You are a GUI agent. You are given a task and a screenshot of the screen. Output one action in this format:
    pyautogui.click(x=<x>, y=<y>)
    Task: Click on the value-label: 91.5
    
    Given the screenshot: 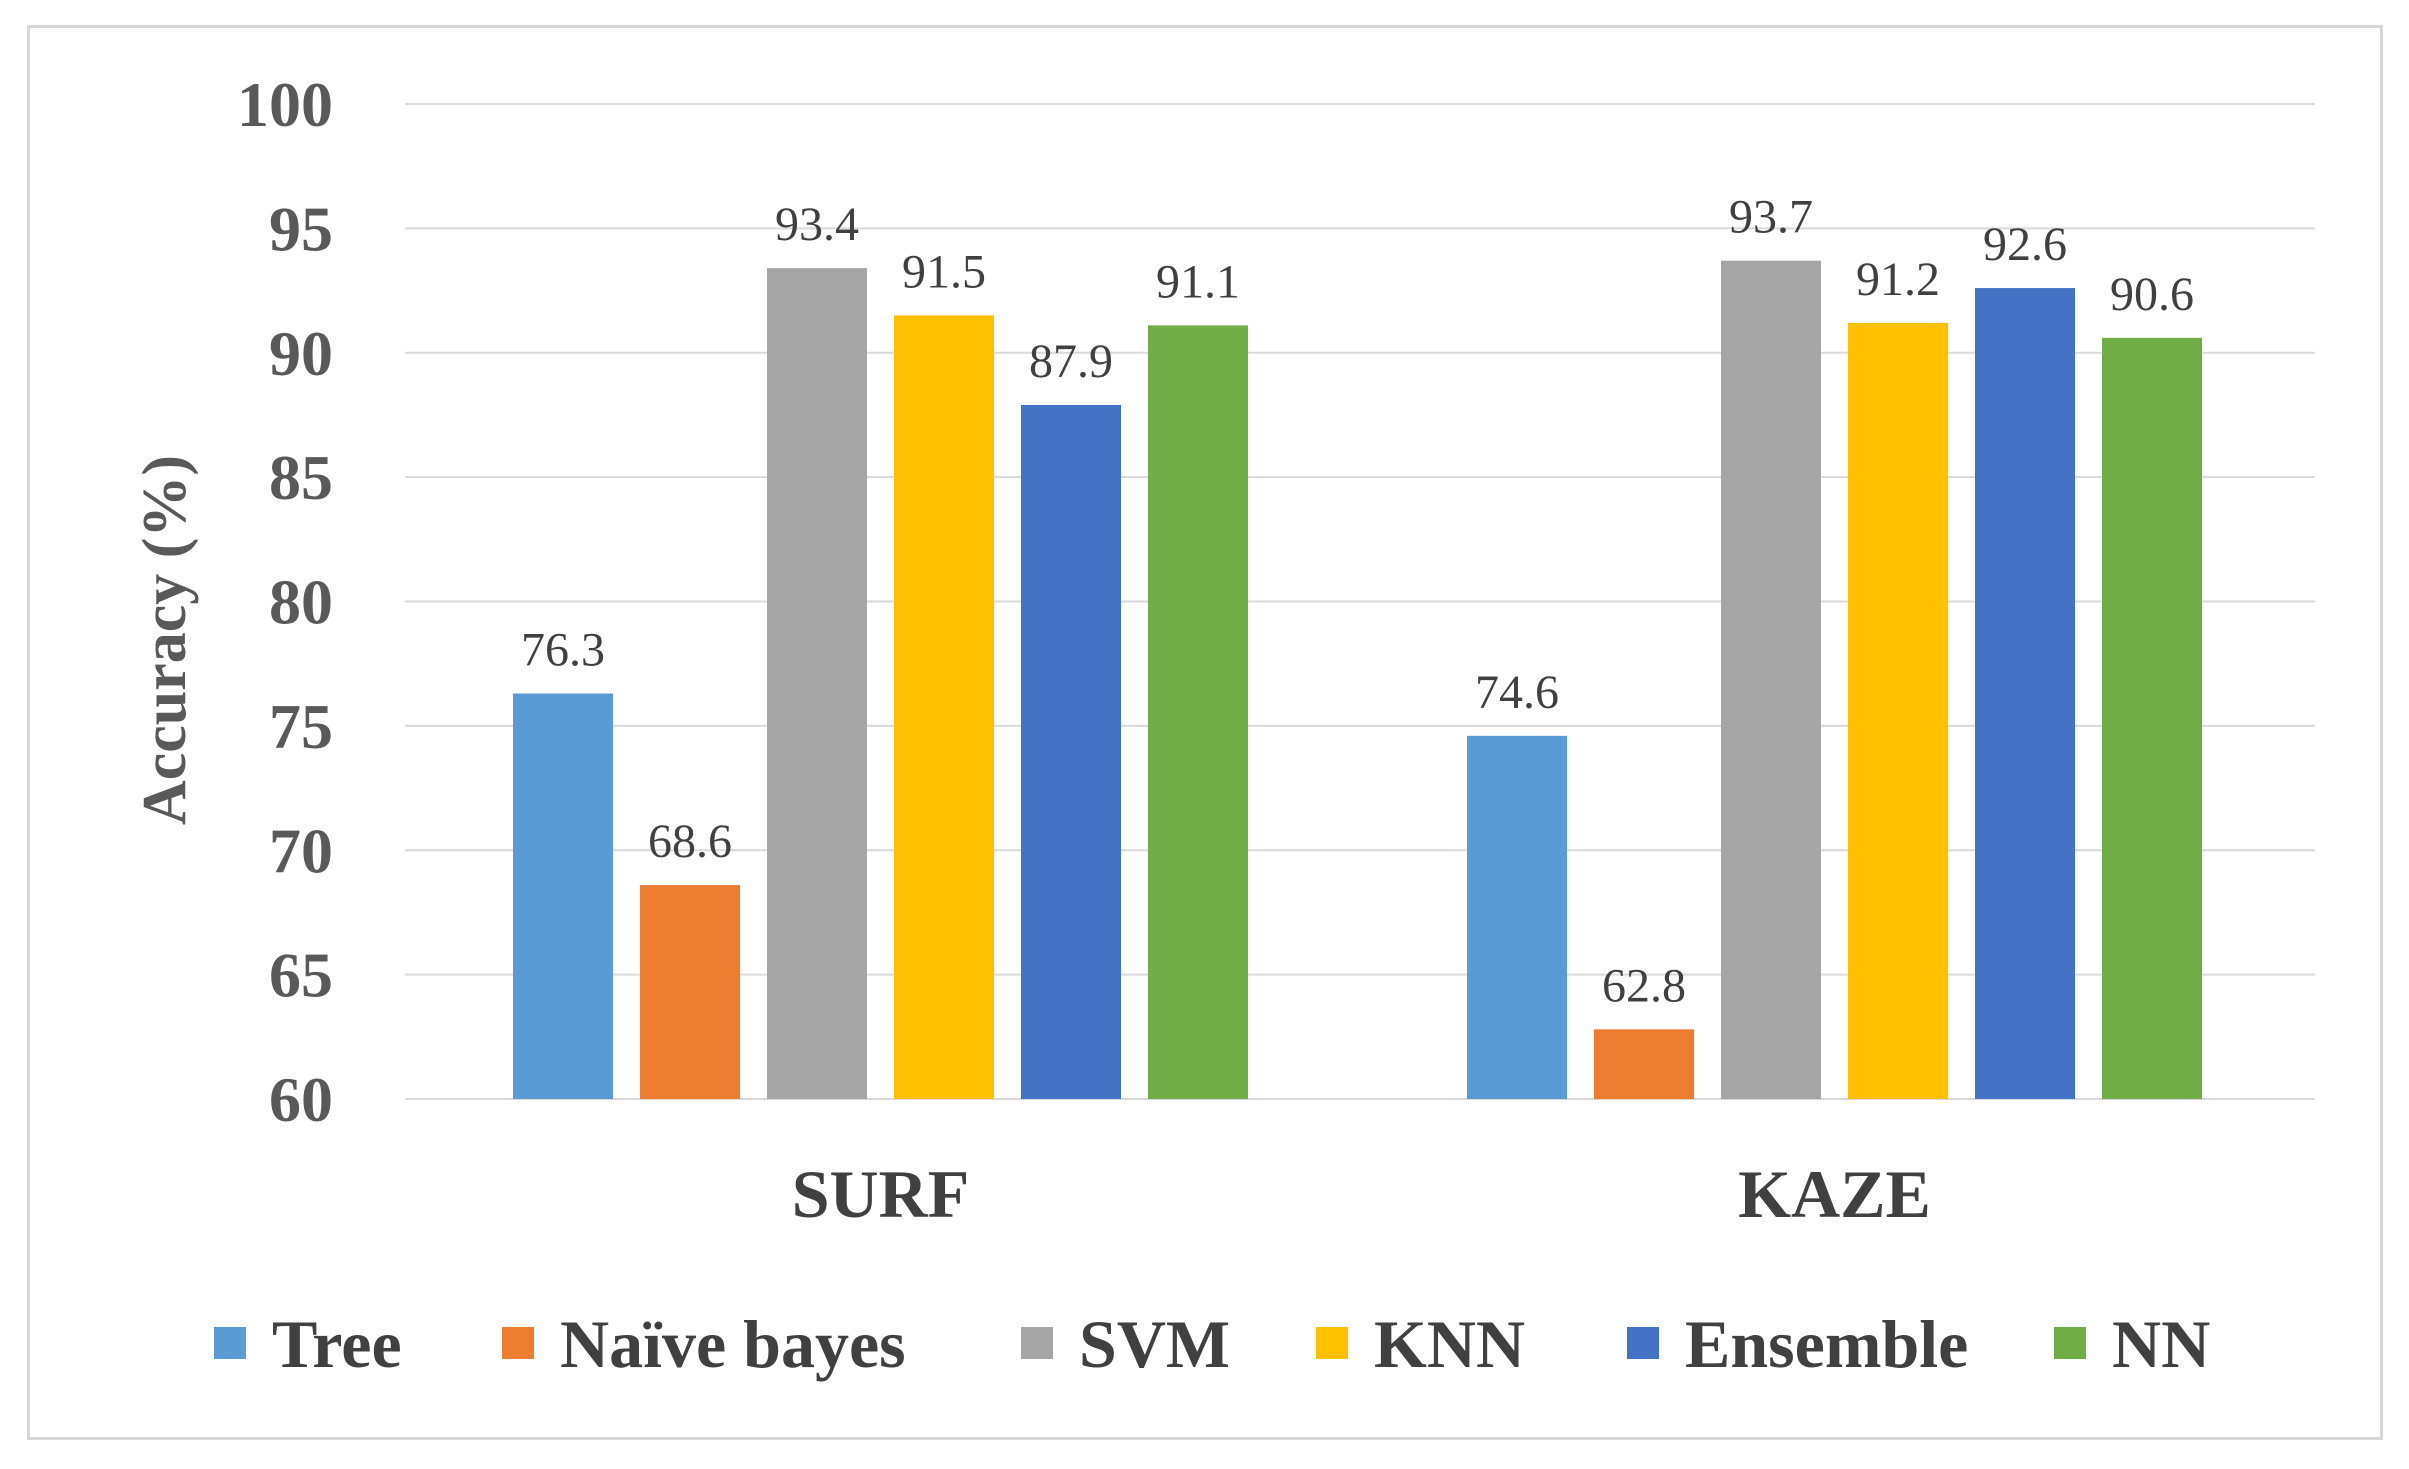 What is the action you would take?
    pyautogui.click(x=944, y=271)
    